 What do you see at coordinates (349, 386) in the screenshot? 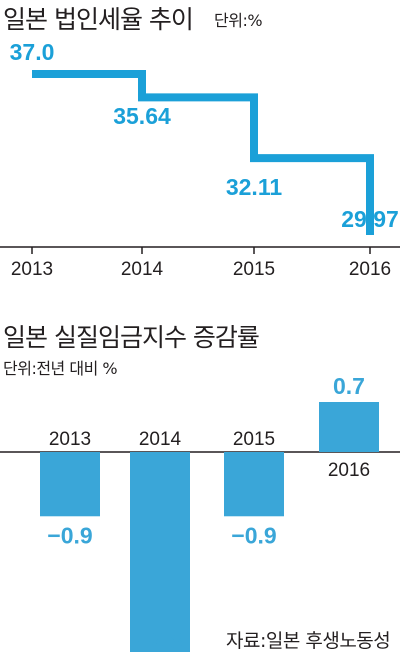
I see `chart2-data-label: 0.7` at bounding box center [349, 386].